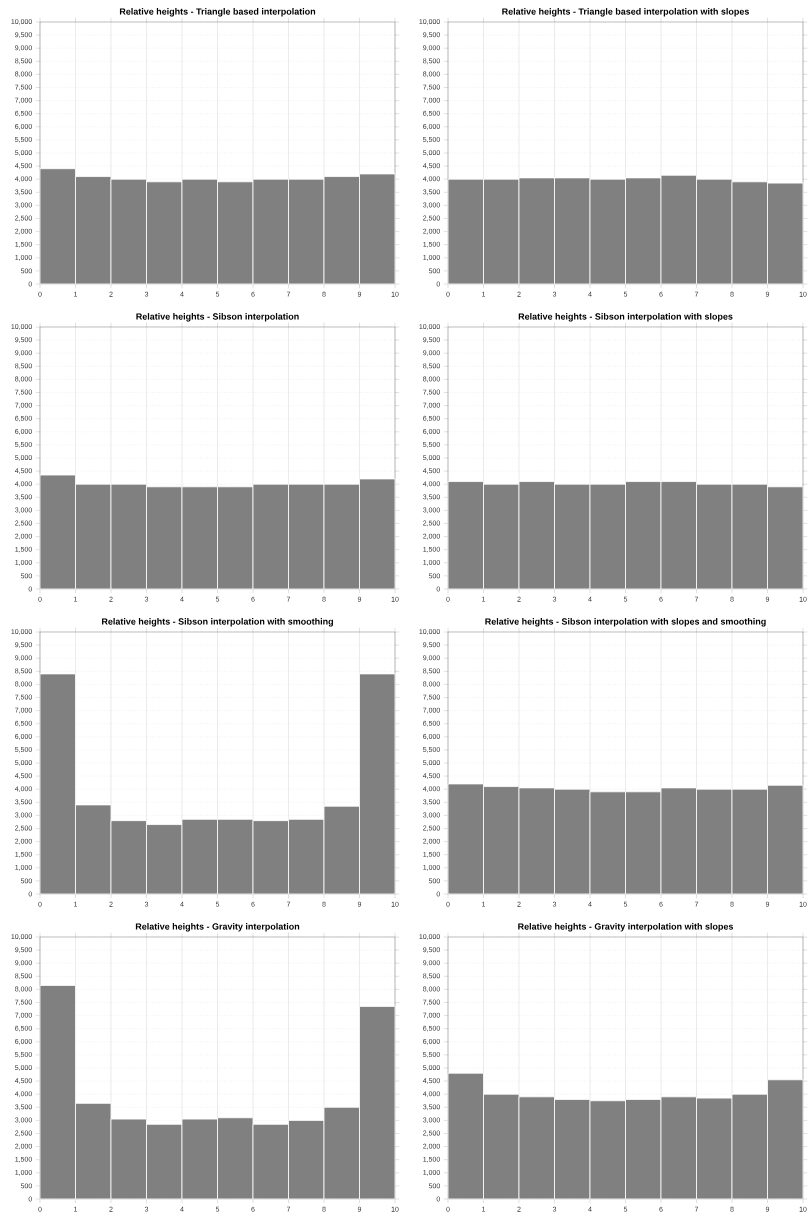 Image resolution: width=810 pixels, height=1218 pixels. Describe the element at coordinates (217, 622) in the screenshot. I see `chart-title: Relative heights - Sibson interpolation with smoothing` at that location.